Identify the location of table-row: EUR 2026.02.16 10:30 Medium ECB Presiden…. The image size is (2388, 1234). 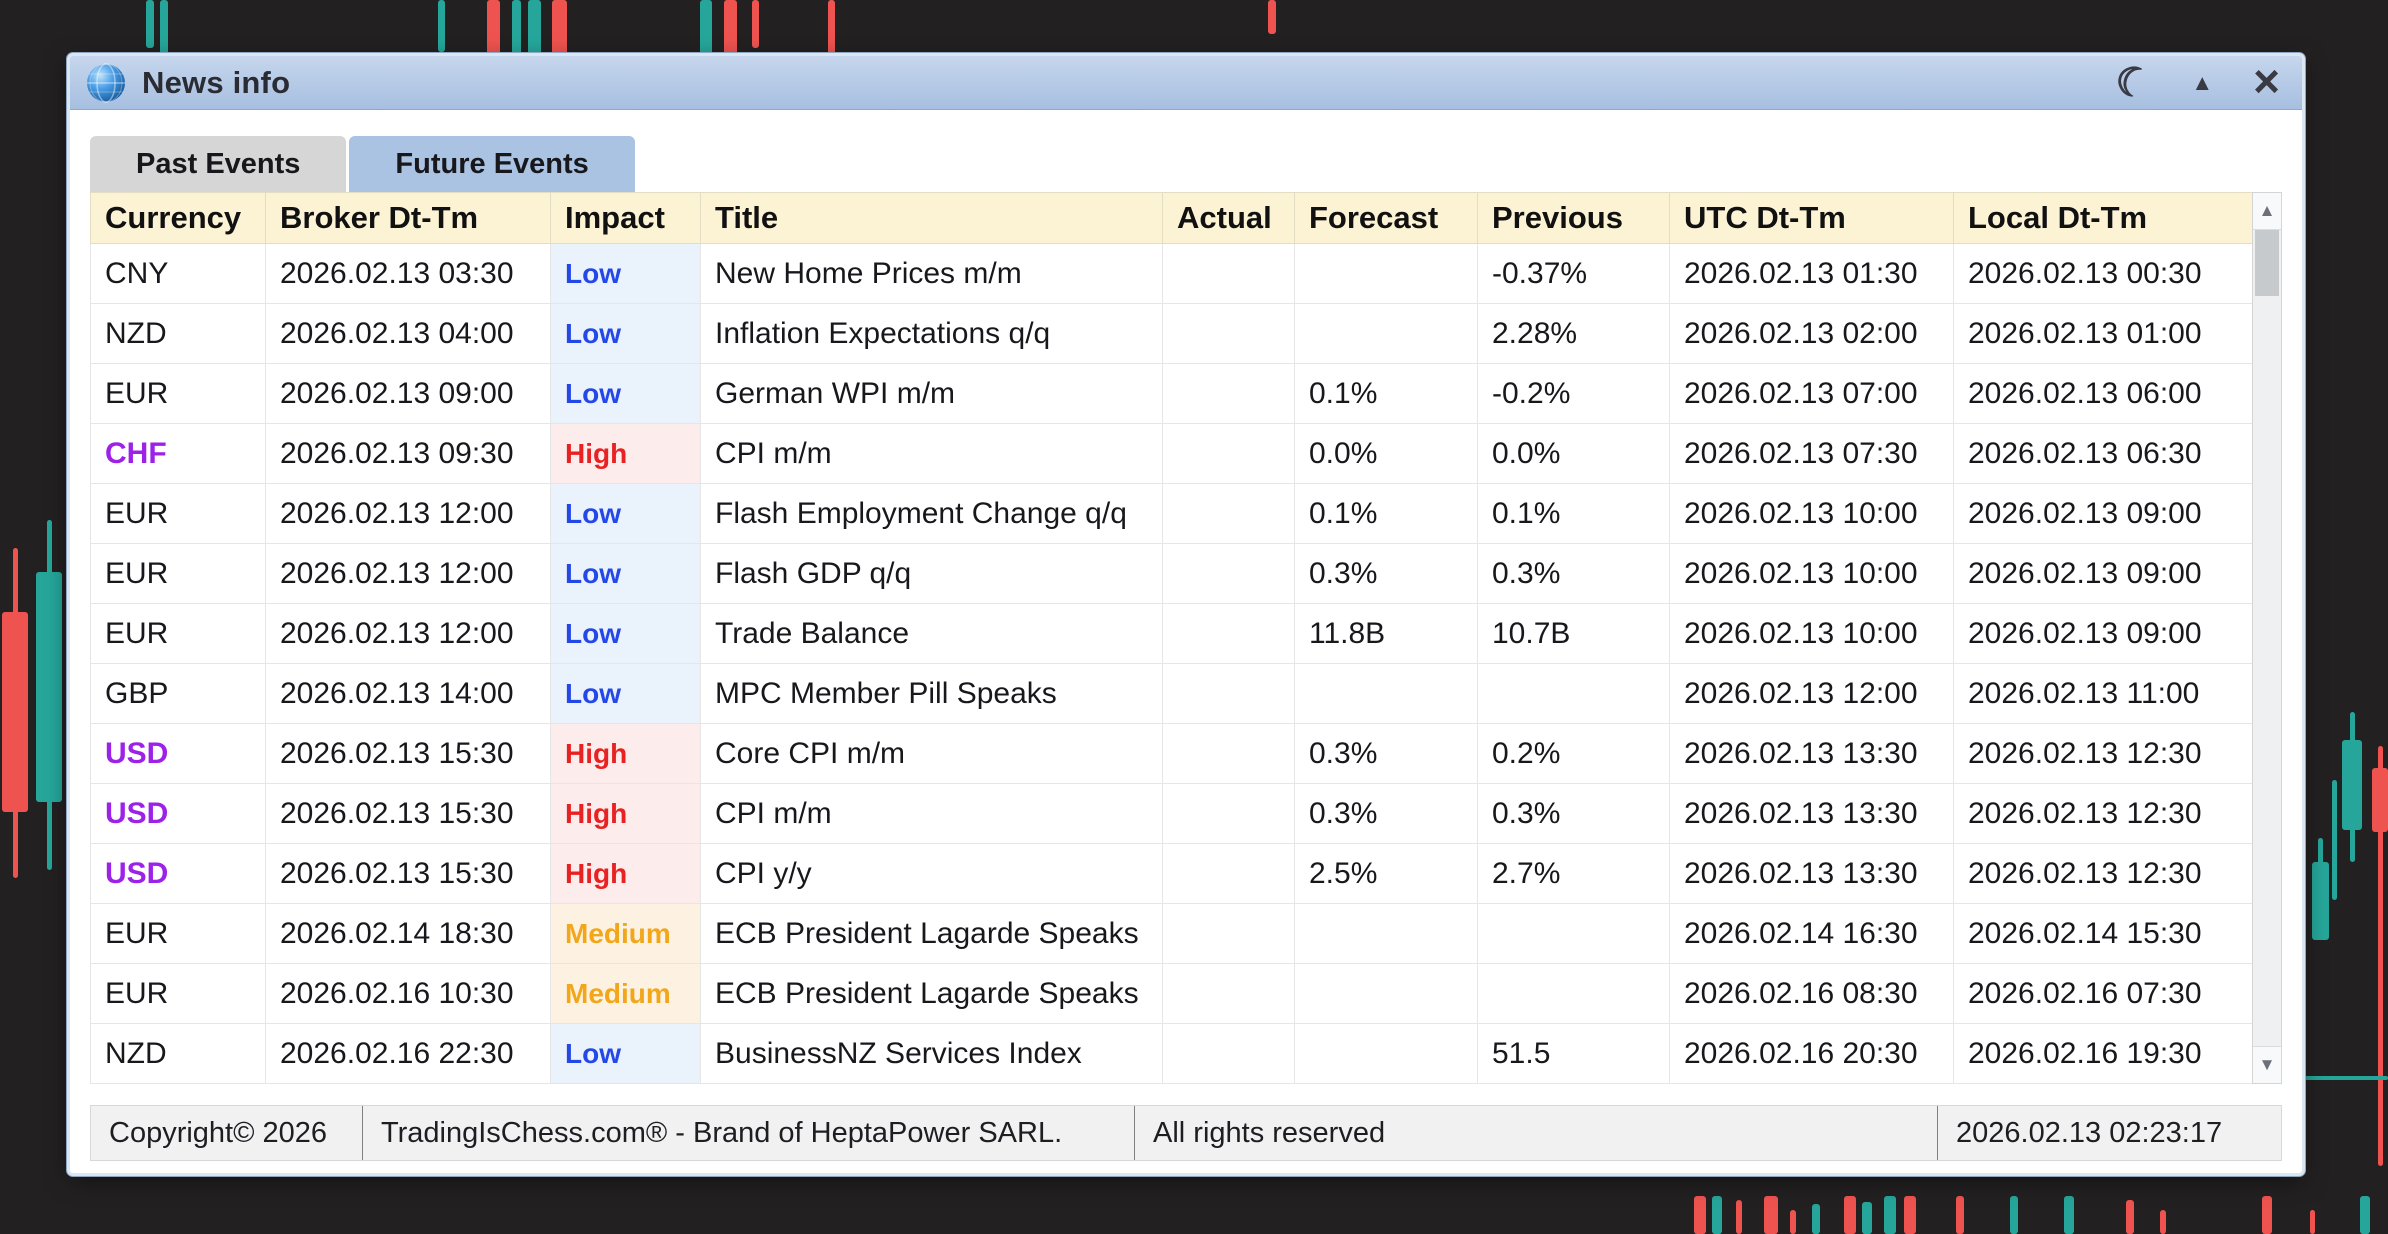
(1171, 993).